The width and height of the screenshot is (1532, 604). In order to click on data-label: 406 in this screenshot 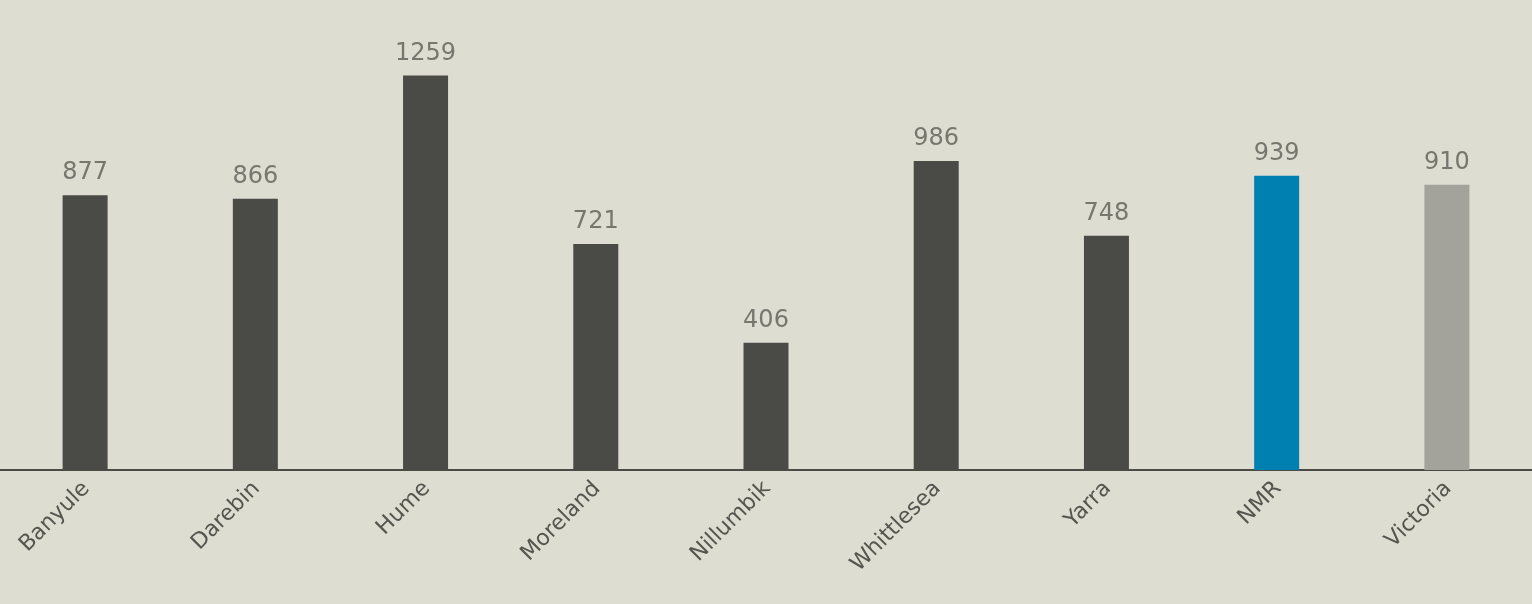, I will do `click(766, 318)`.